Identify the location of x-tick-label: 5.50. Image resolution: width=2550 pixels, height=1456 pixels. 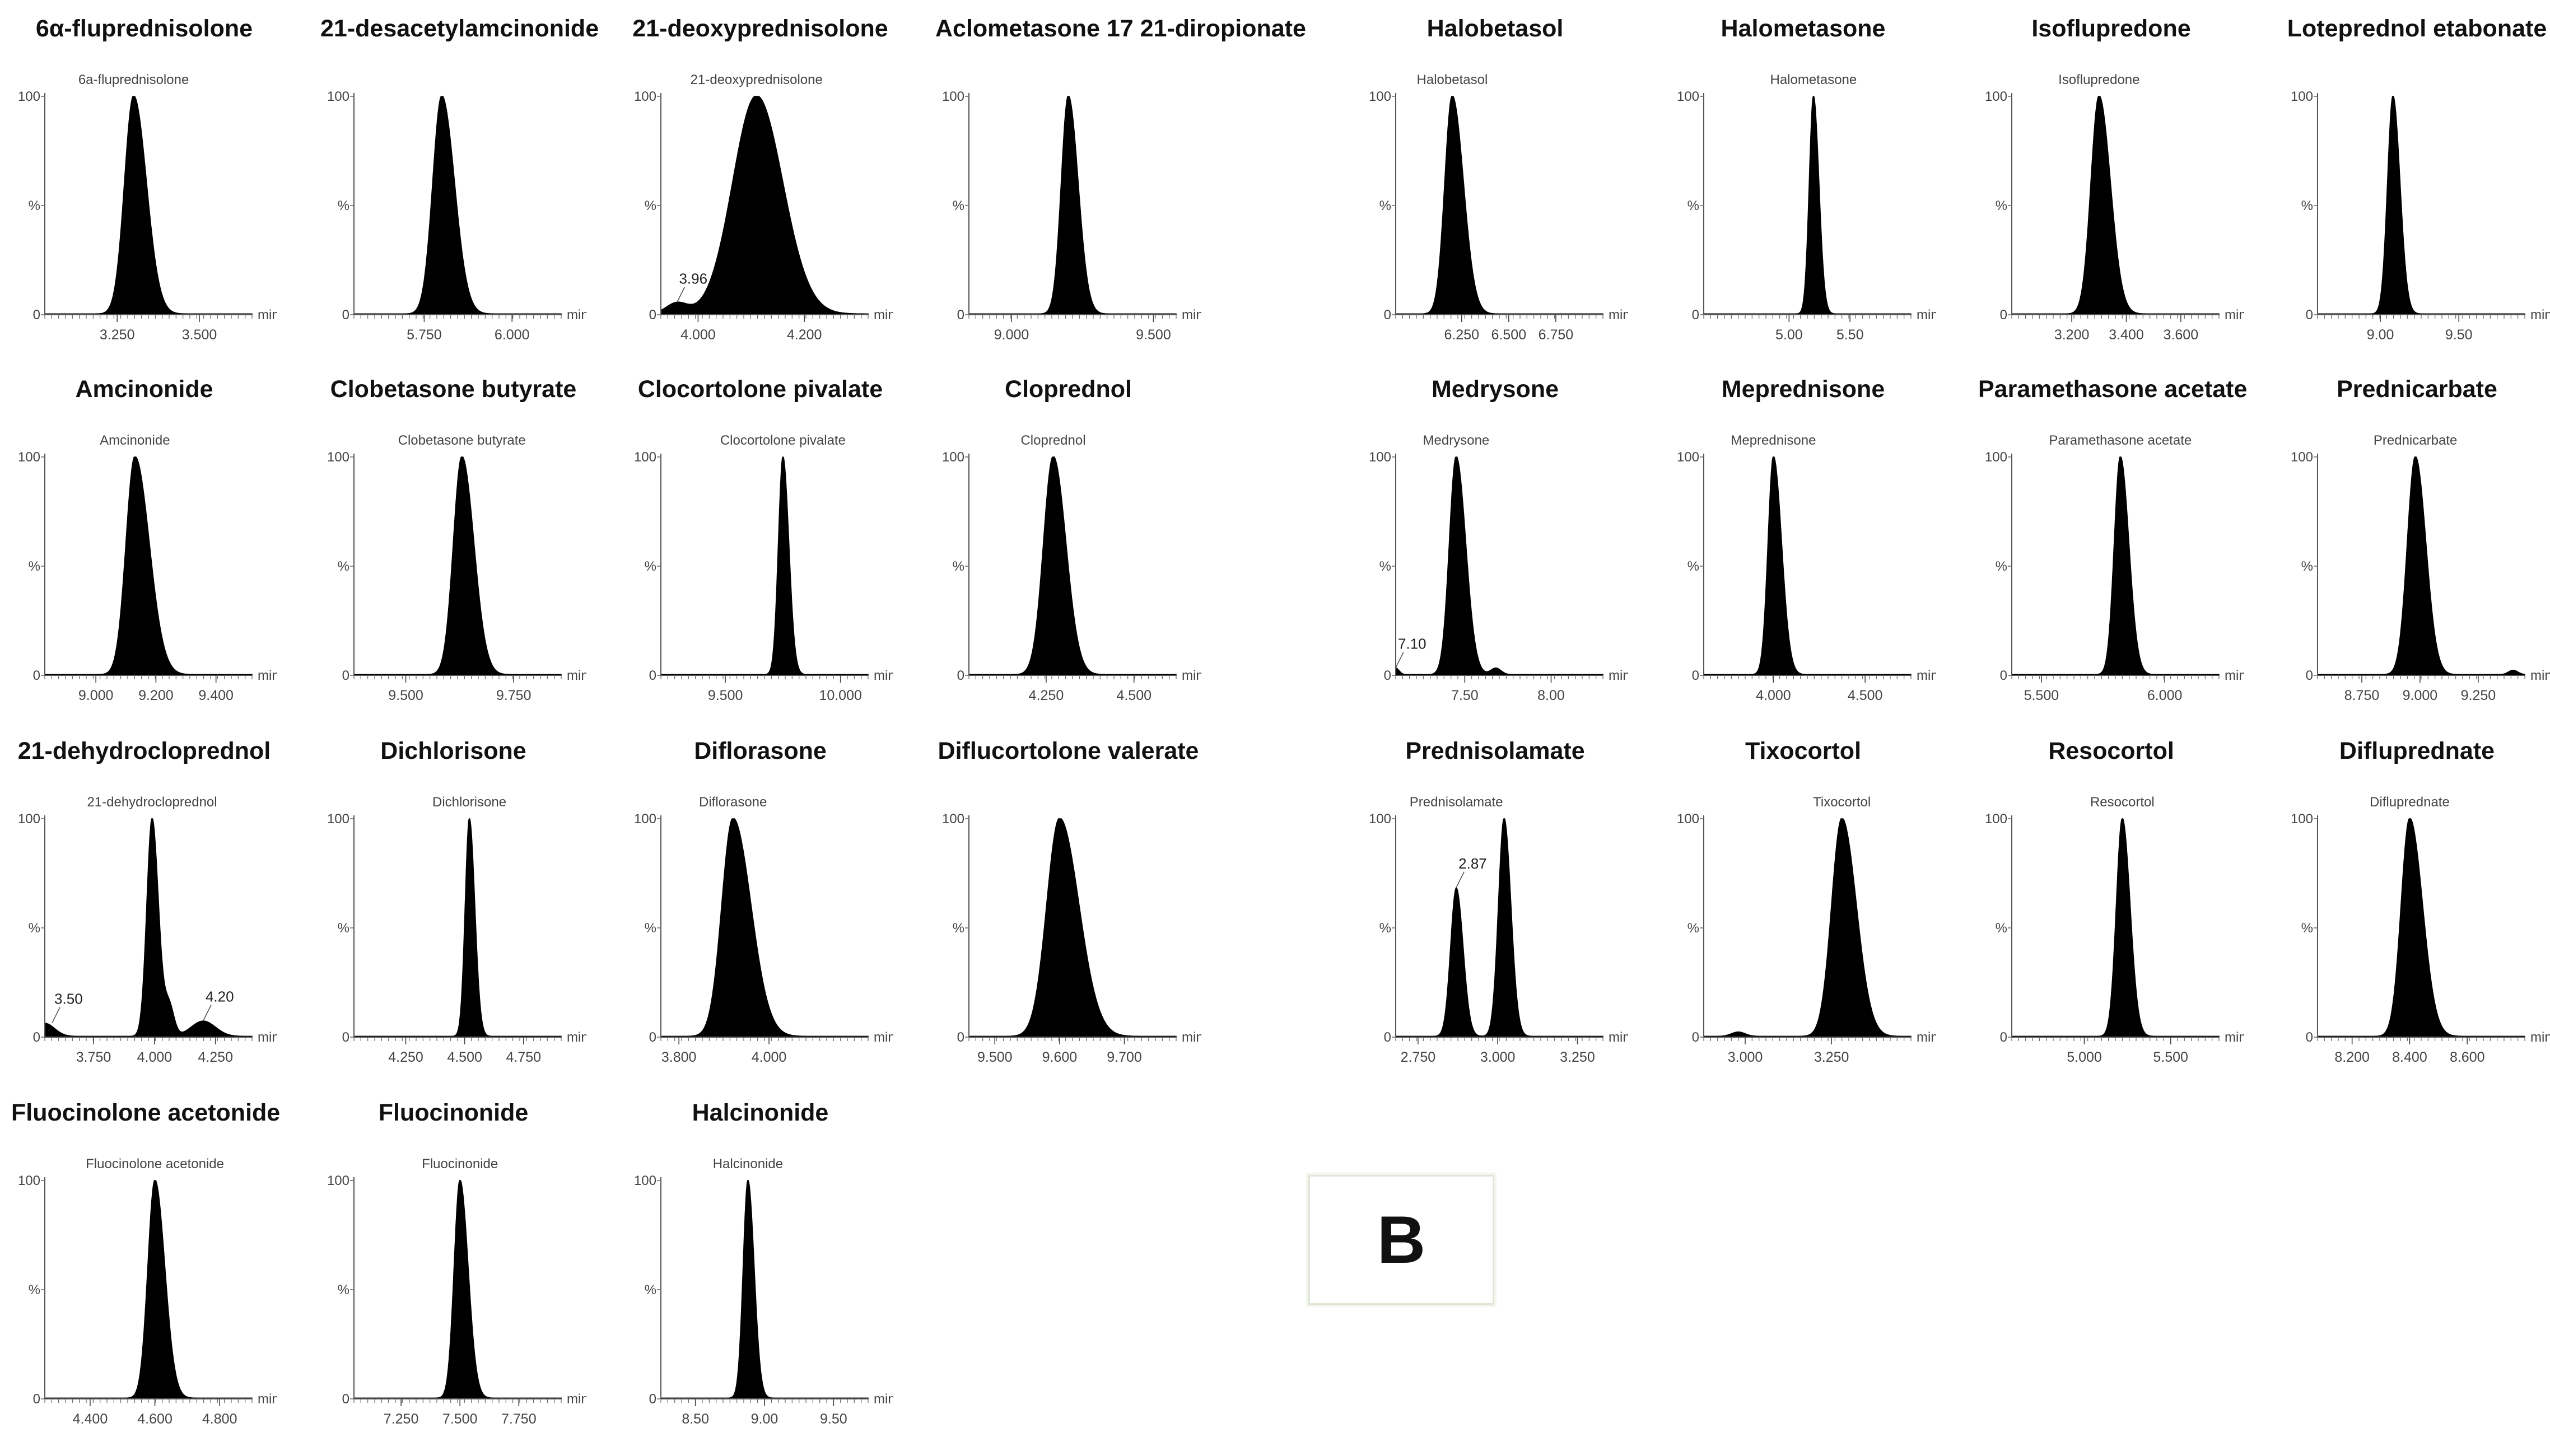
(1850, 335).